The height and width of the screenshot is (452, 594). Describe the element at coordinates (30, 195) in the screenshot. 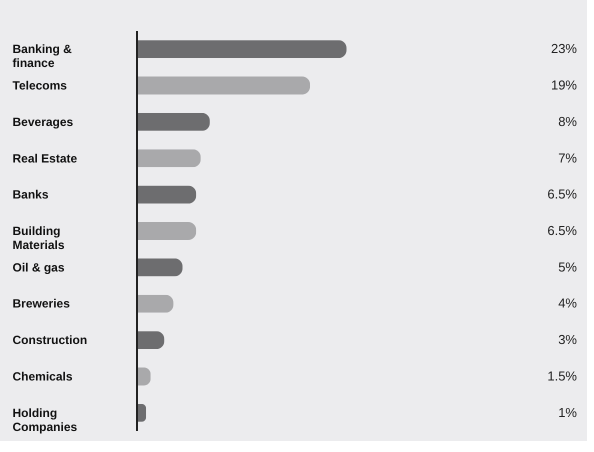

I see `y-tick-label: Banks` at that location.